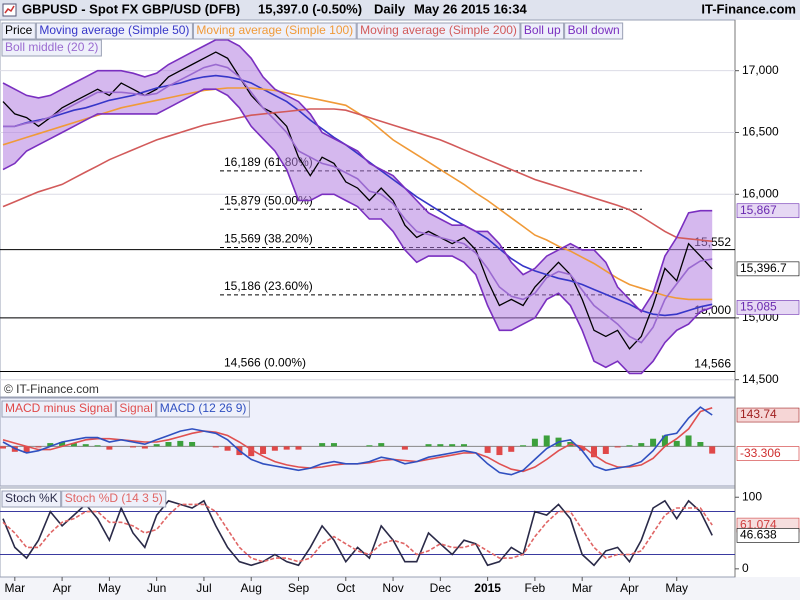 This screenshot has height=600, width=800. What do you see at coordinates (392, 588) in the screenshot?
I see `x-tick-label: Nov` at bounding box center [392, 588].